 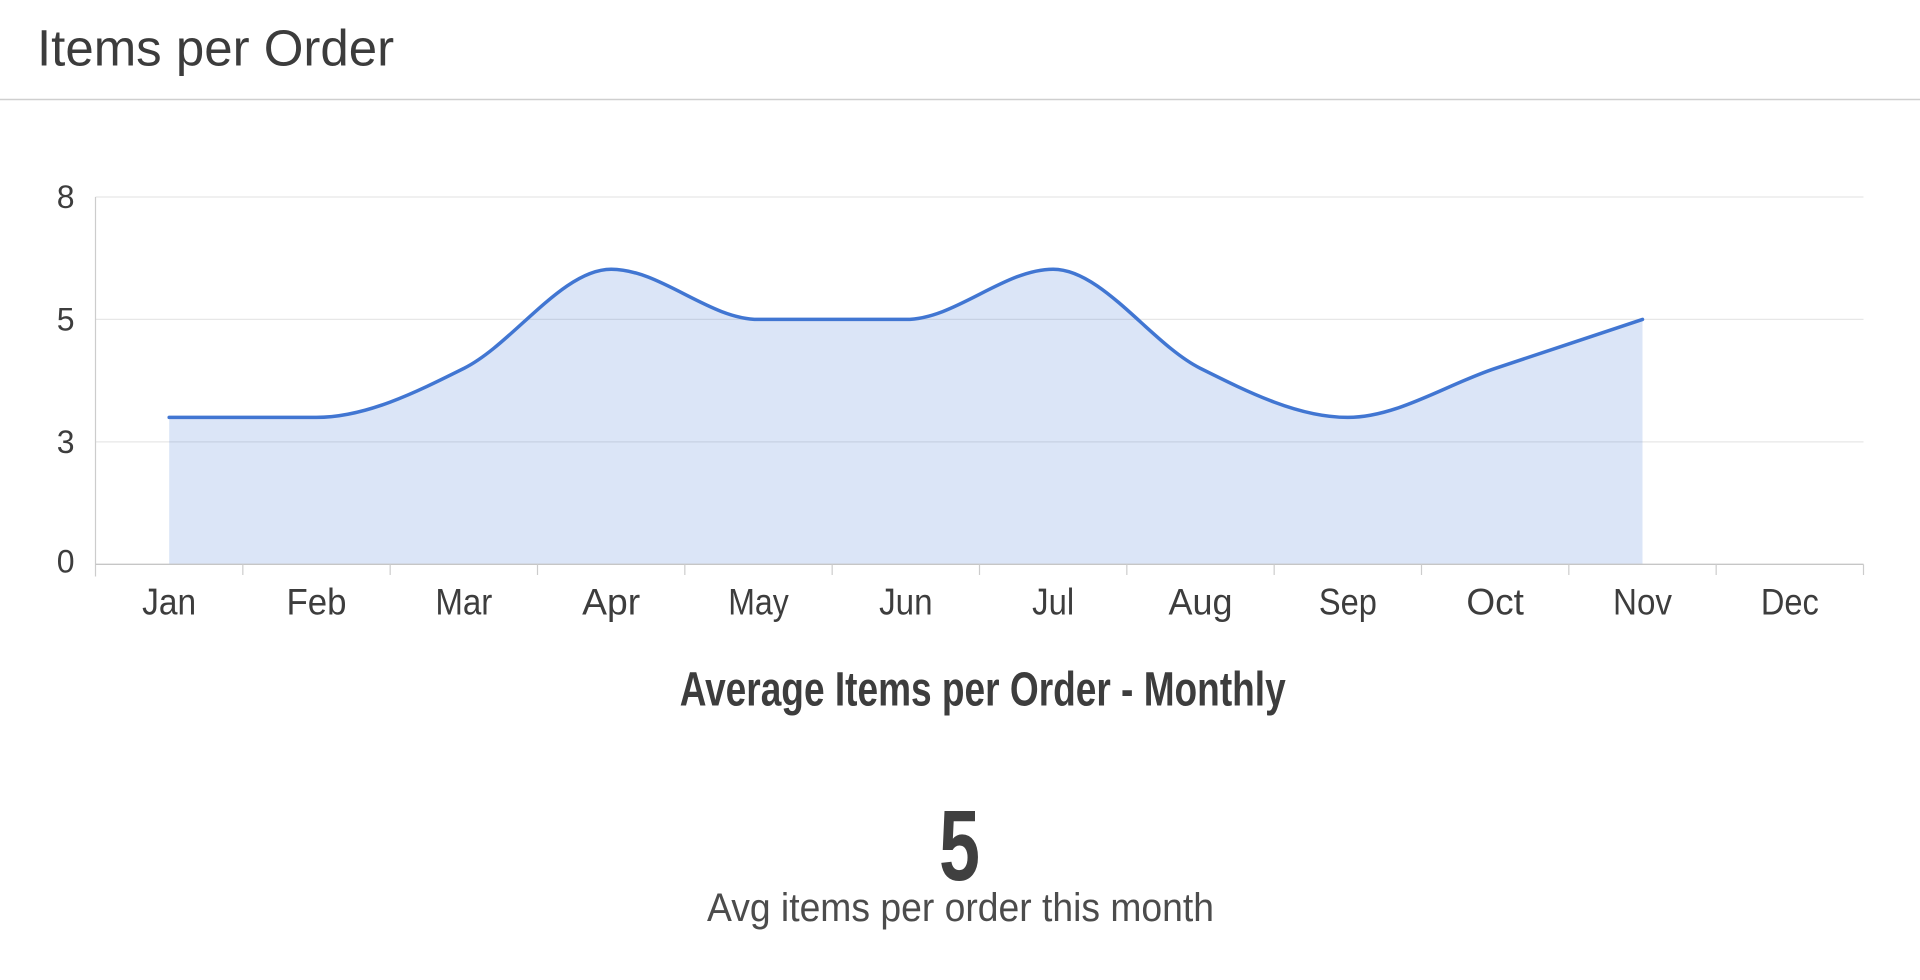 I want to click on svg-text: Nov, so click(x=1642, y=602).